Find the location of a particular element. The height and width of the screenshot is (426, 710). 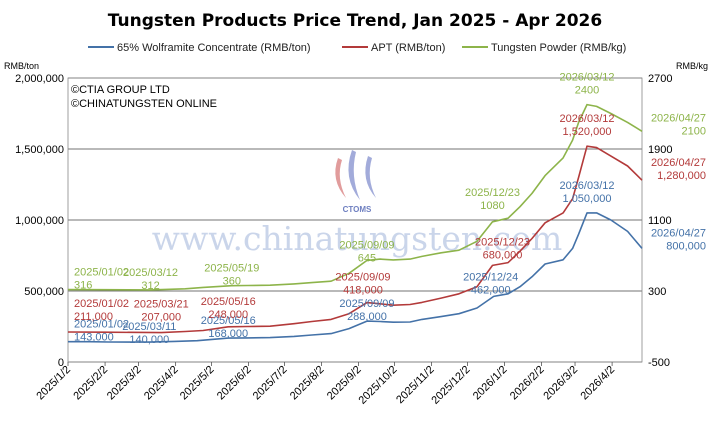

x-tick-label: 2026/3/2 is located at coordinates (560, 383).